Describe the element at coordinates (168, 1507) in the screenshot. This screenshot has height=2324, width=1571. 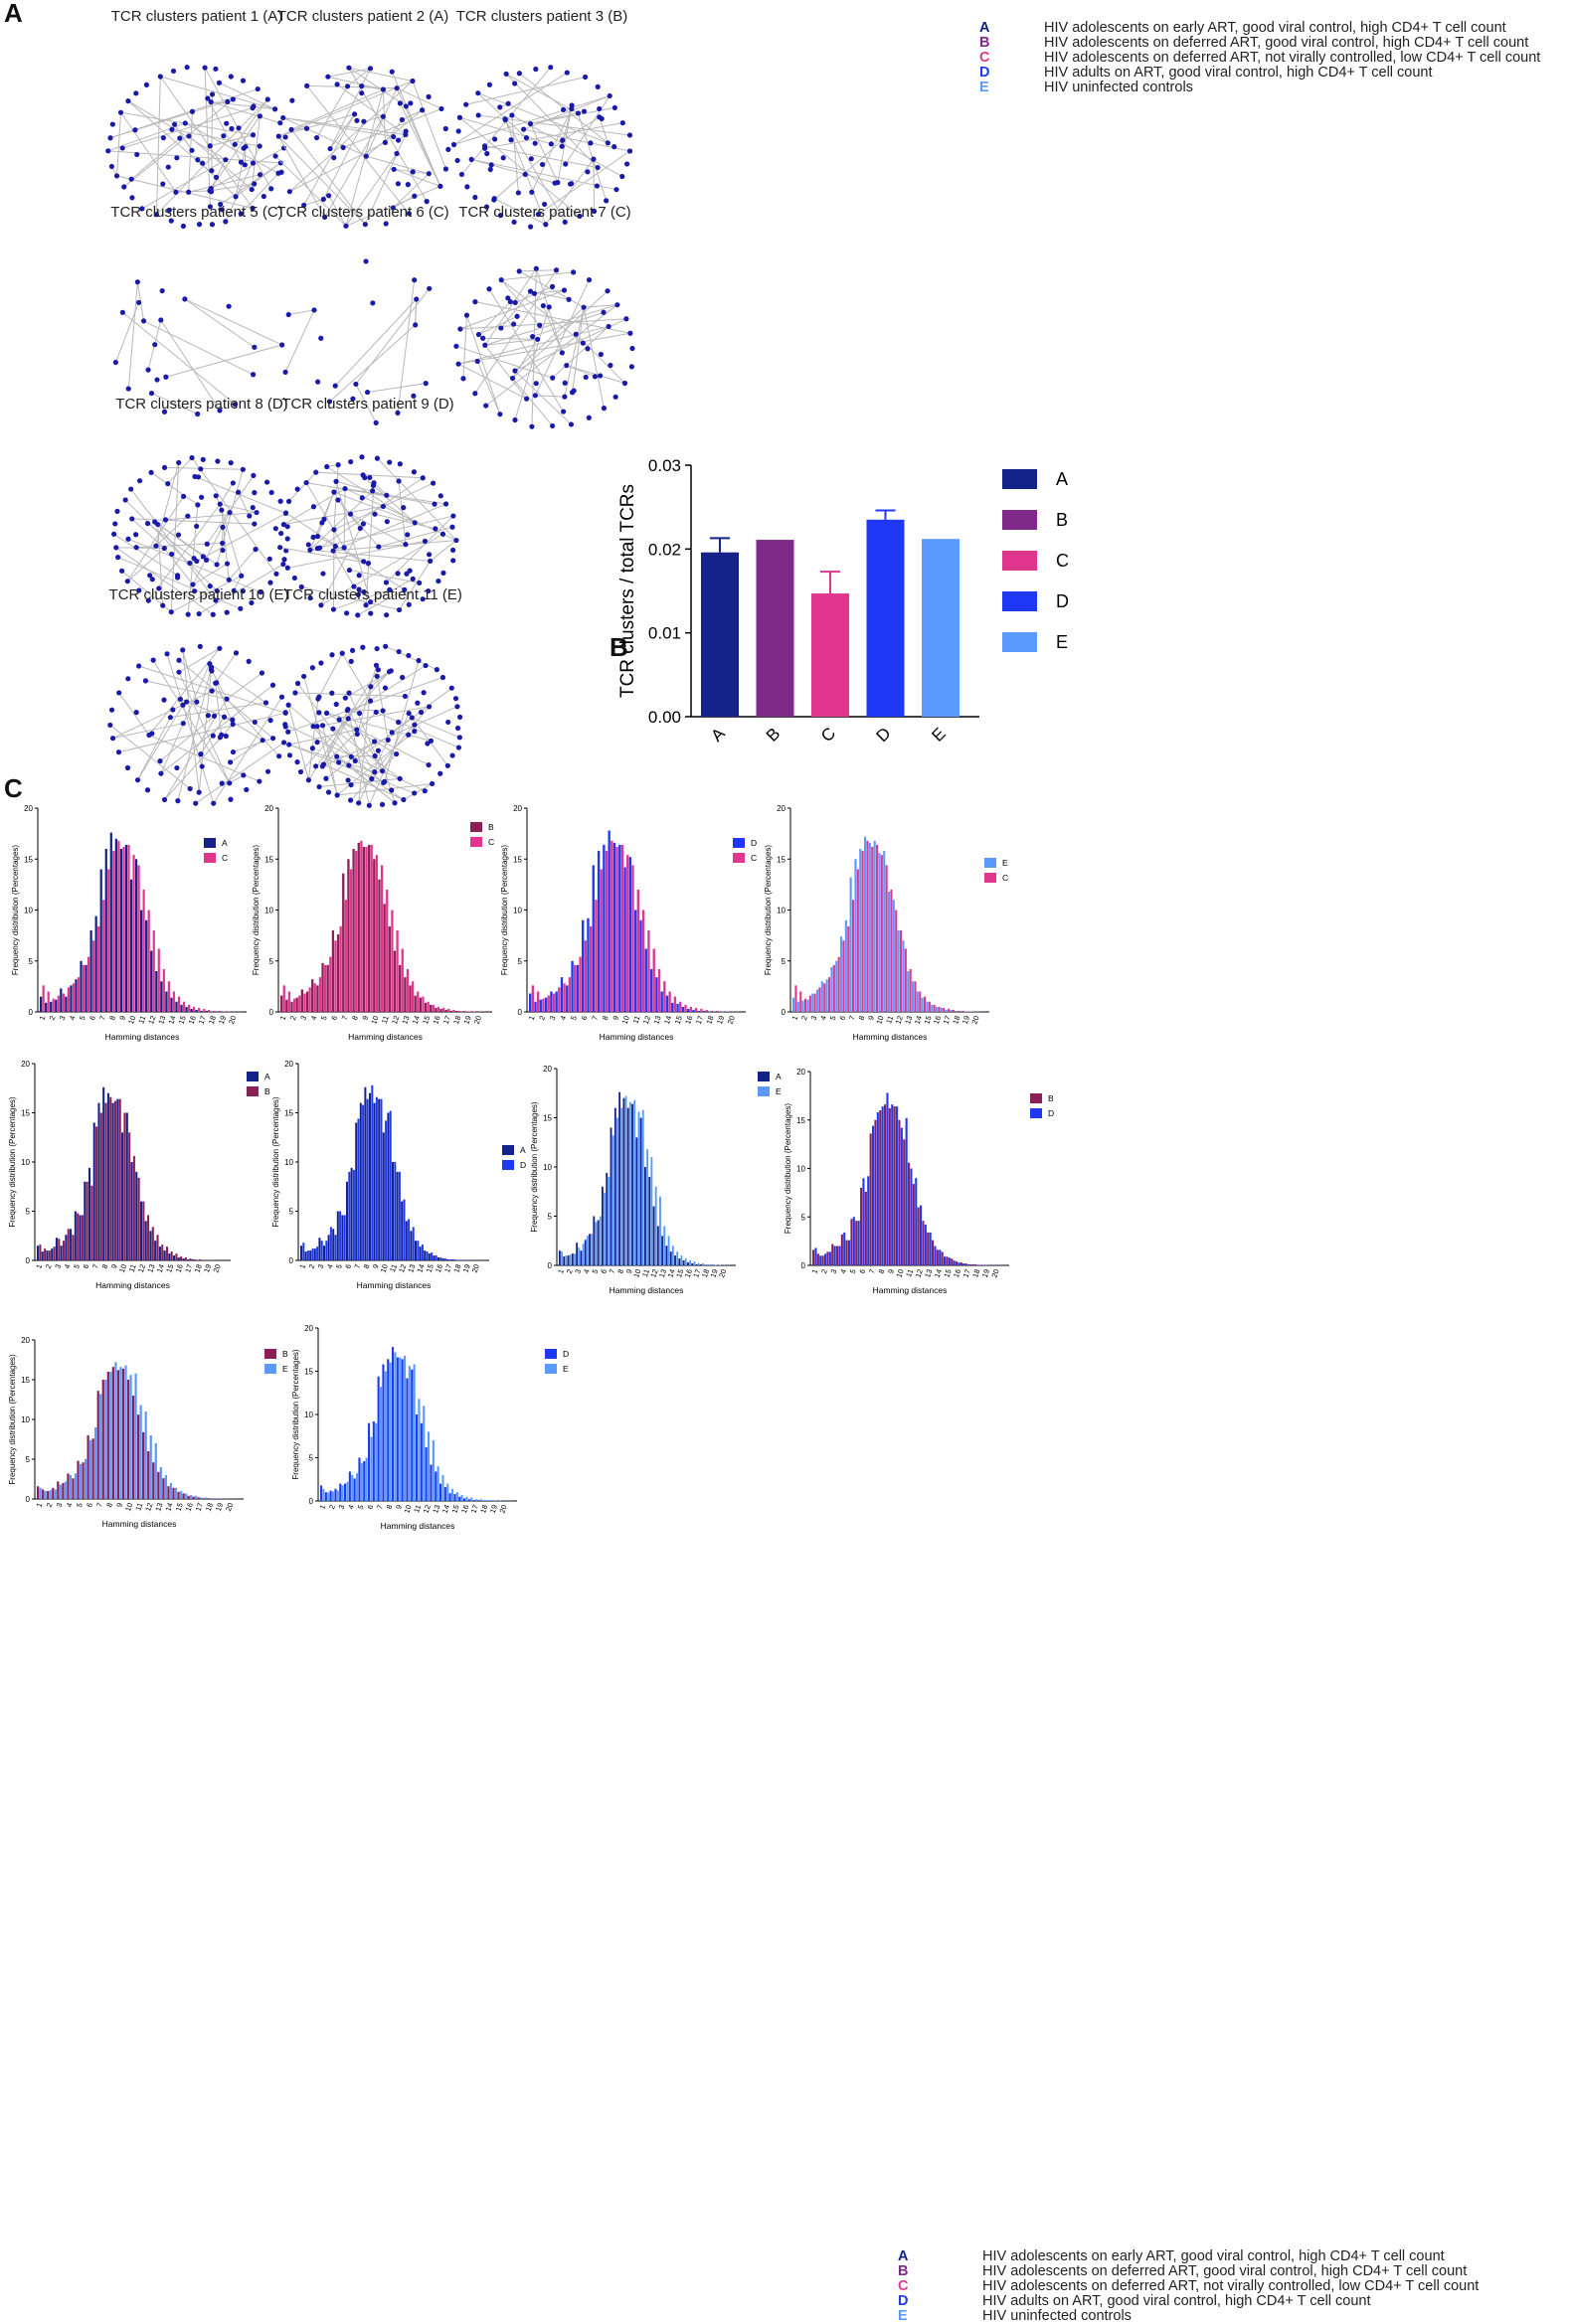
I see `x-tick-label: 14` at that location.